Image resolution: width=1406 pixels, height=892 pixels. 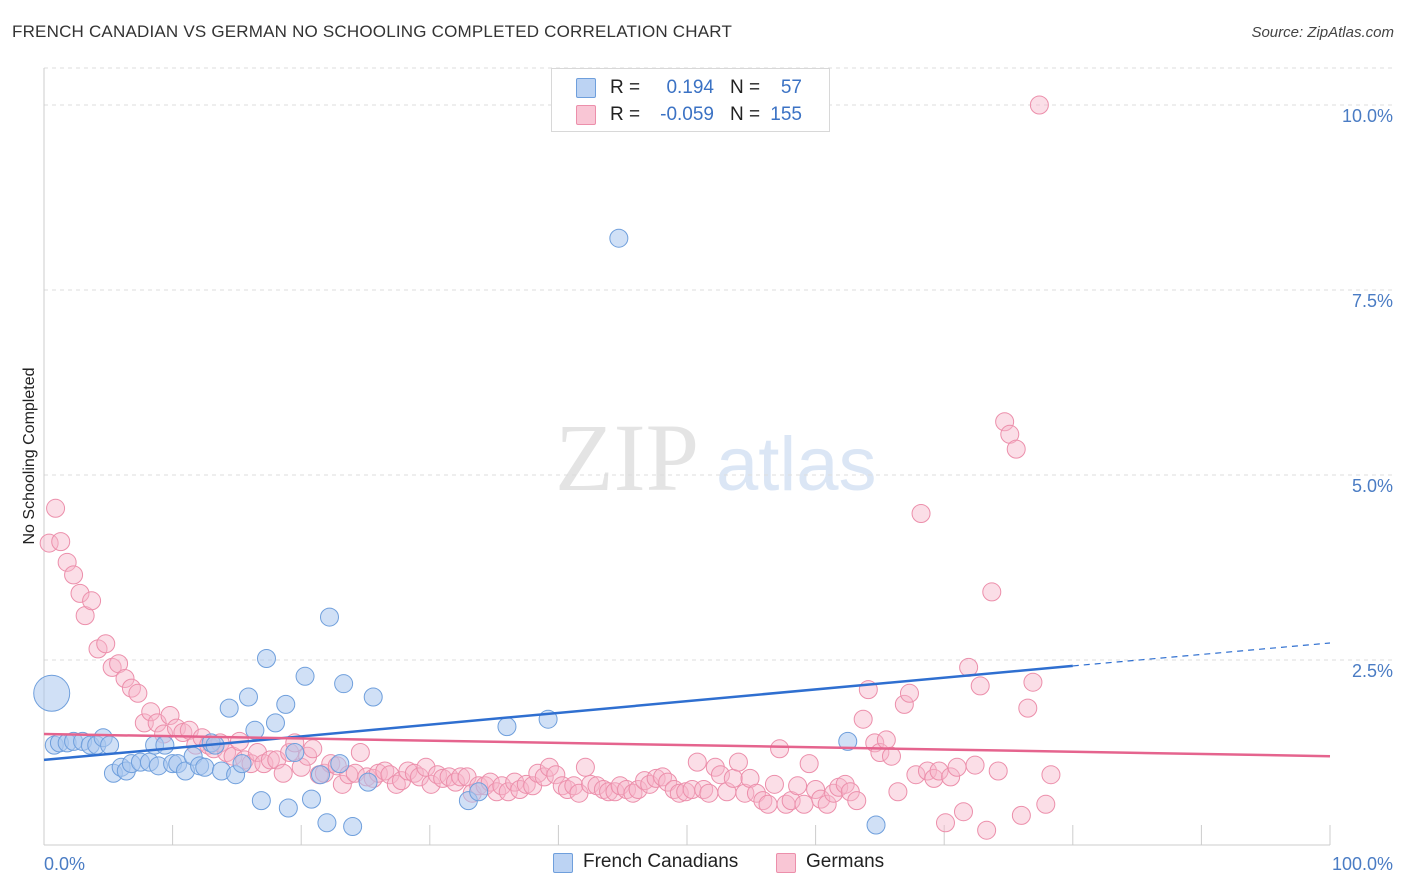 I want to click on french-canadians-trend, so click(x=558, y=713).